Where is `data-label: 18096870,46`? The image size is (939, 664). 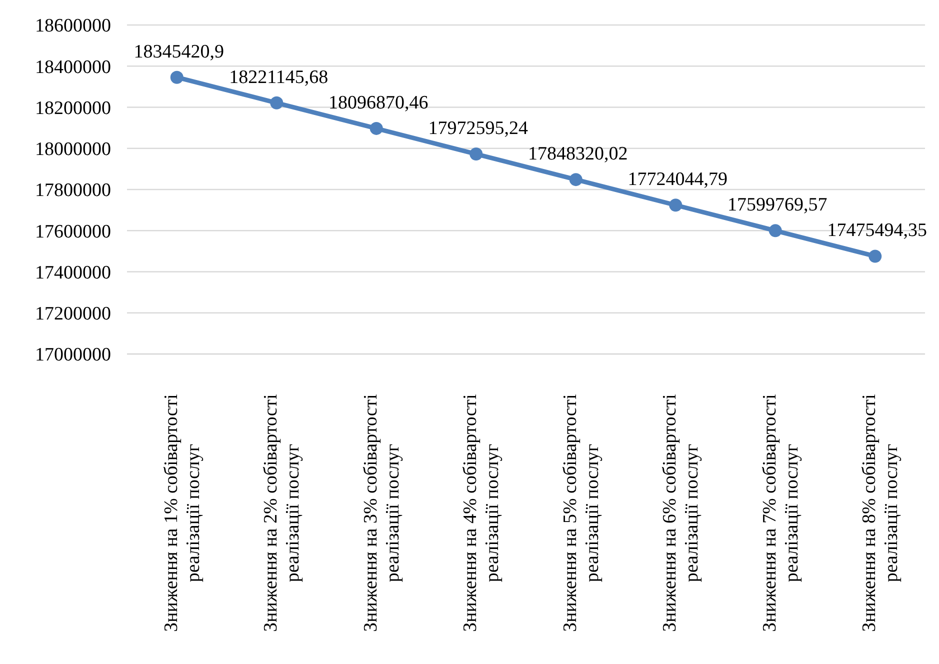 data-label: 18096870,46 is located at coordinates (378, 103).